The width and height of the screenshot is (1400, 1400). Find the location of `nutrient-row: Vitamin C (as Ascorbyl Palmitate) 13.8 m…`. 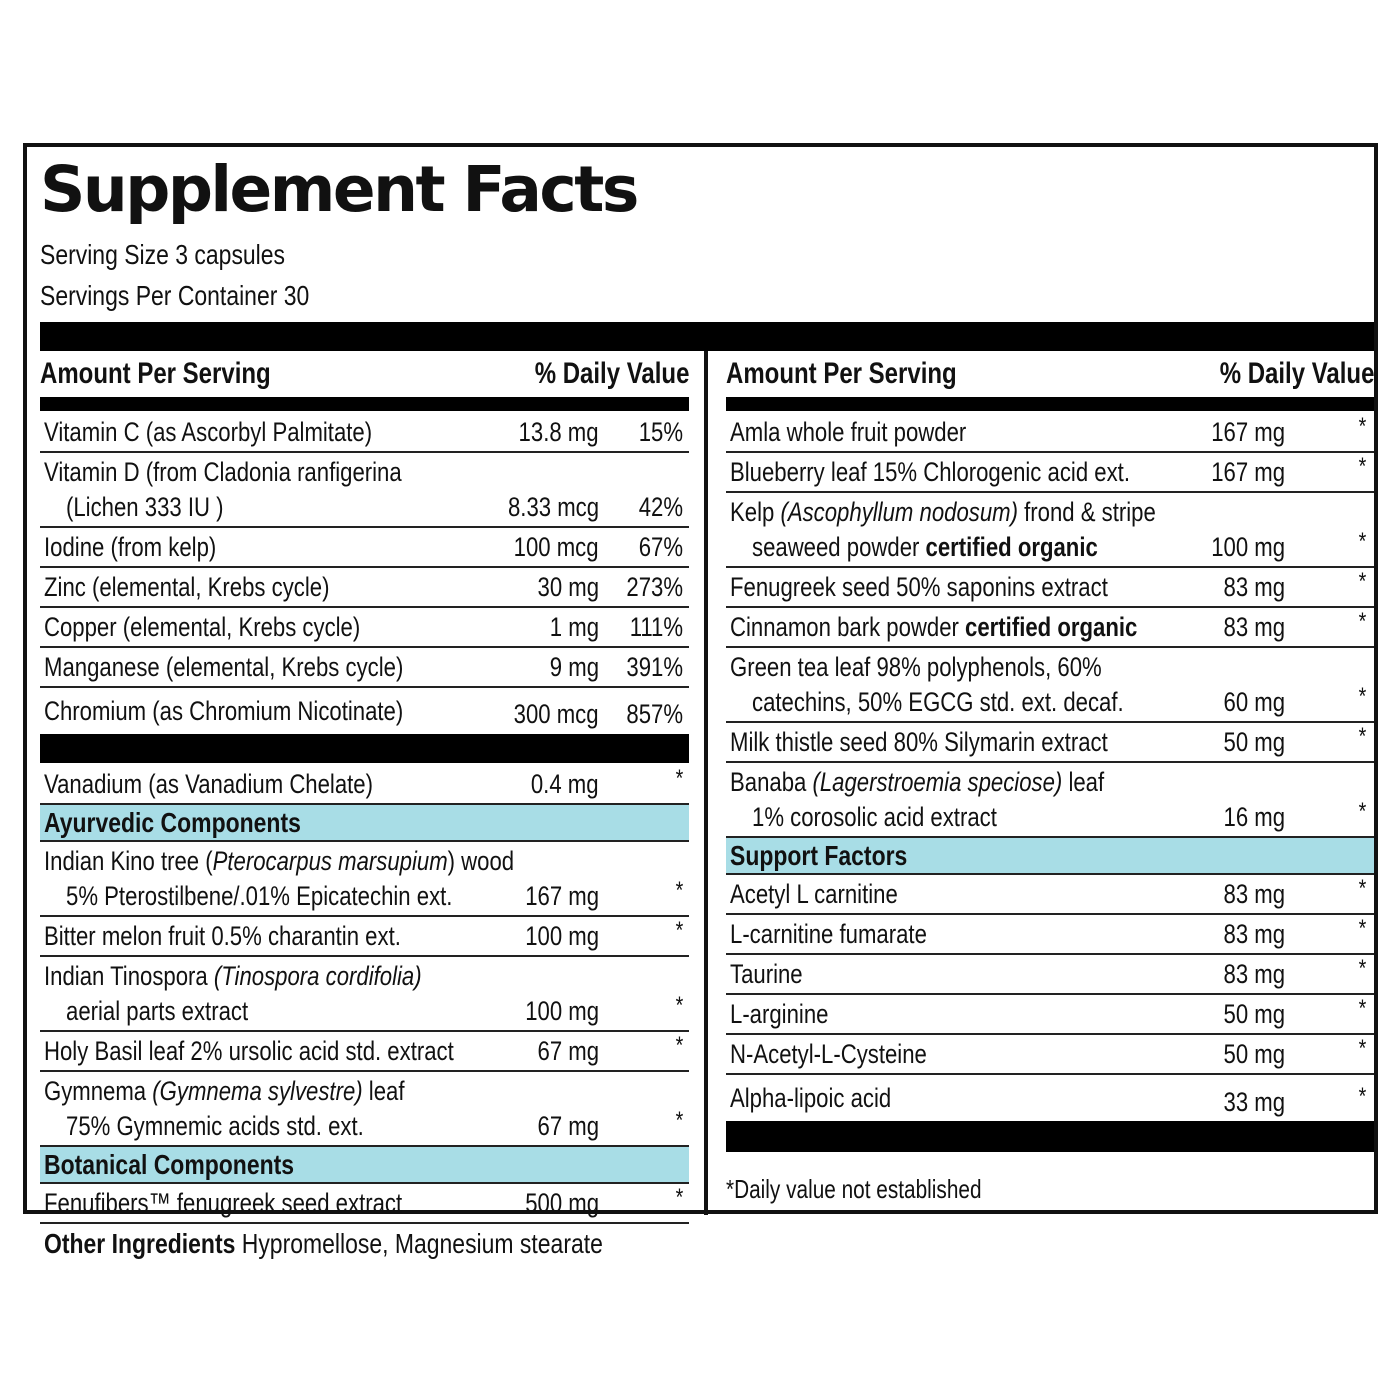

nutrient-row: Vitamin C (as Ascorbyl Palmitate) 13.8 m… is located at coordinates (364, 433).